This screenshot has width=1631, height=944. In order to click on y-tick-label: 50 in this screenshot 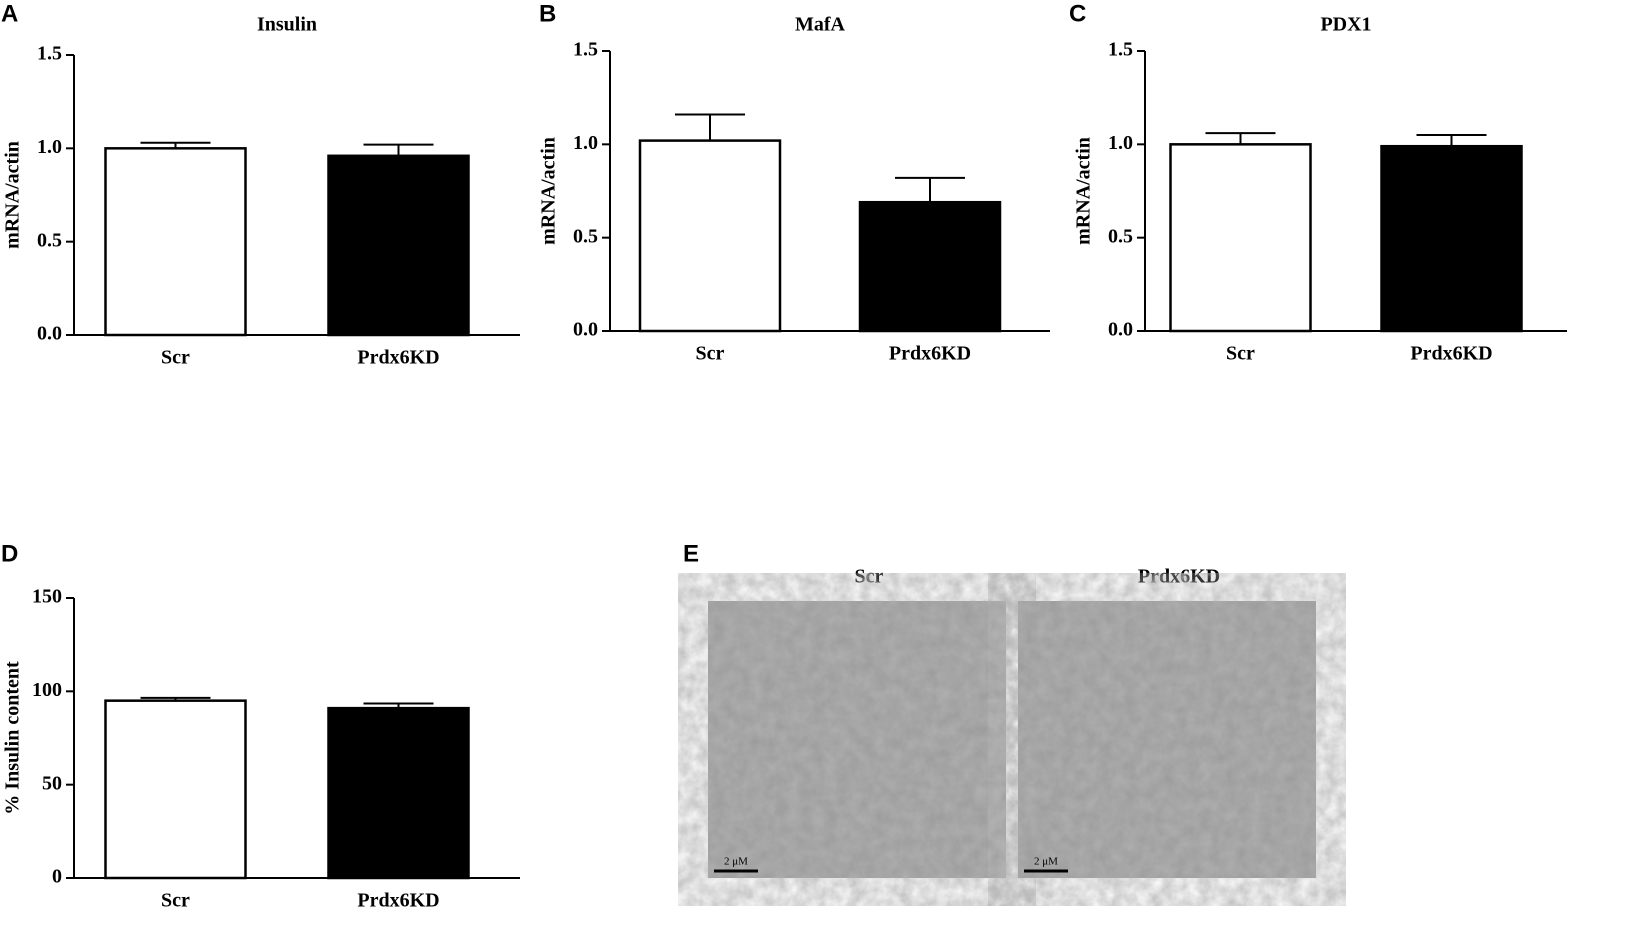, I will do `click(52, 783)`.